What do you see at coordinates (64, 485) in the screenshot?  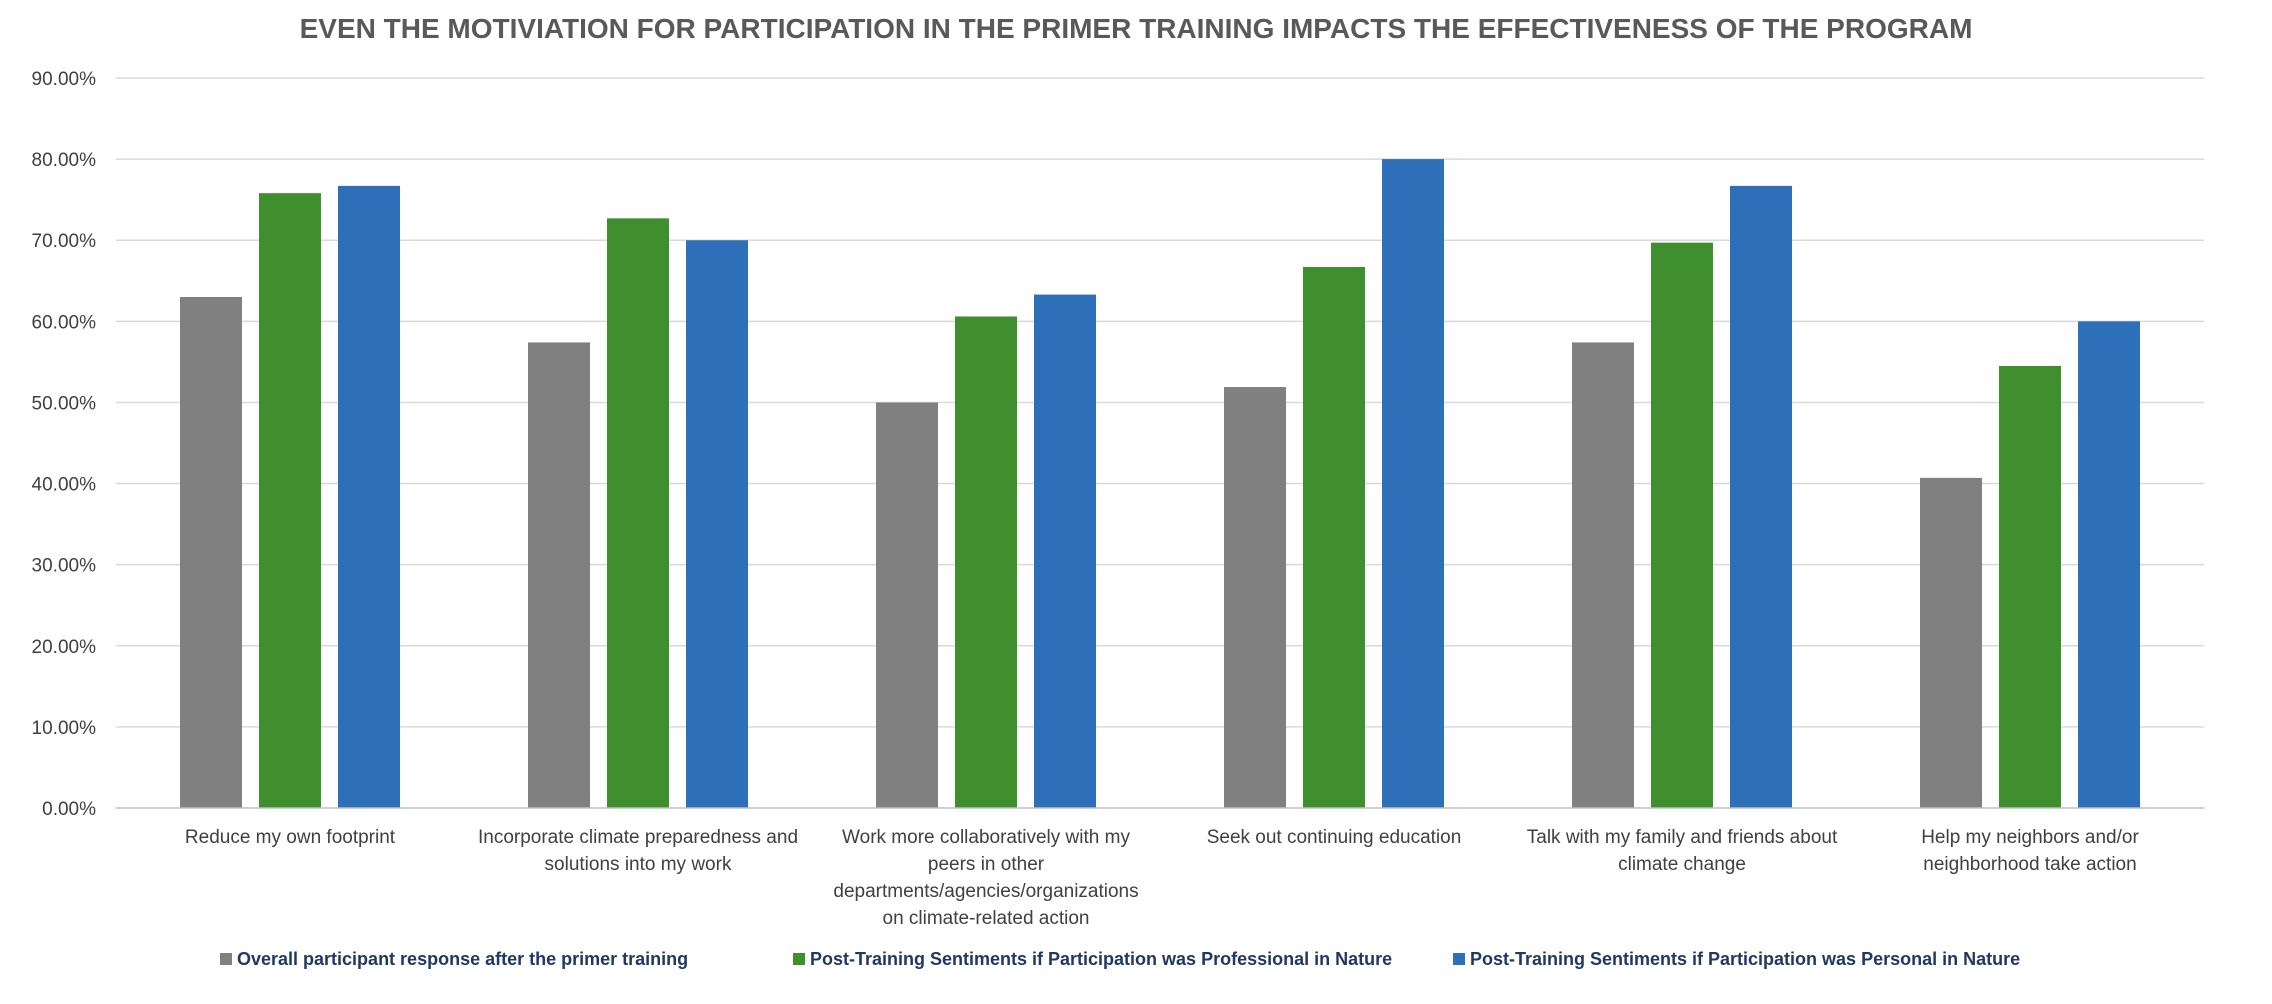 I see `y-tick-label: 40.00%` at bounding box center [64, 485].